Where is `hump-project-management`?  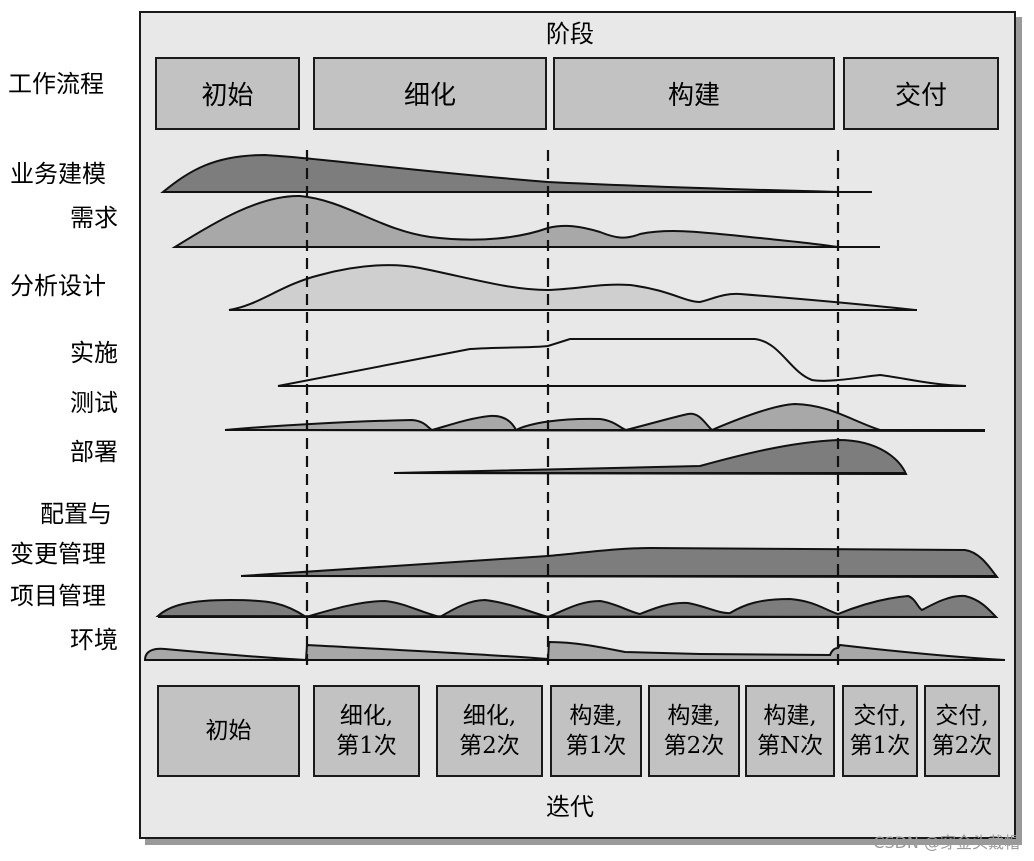 hump-project-management is located at coordinates (577, 606).